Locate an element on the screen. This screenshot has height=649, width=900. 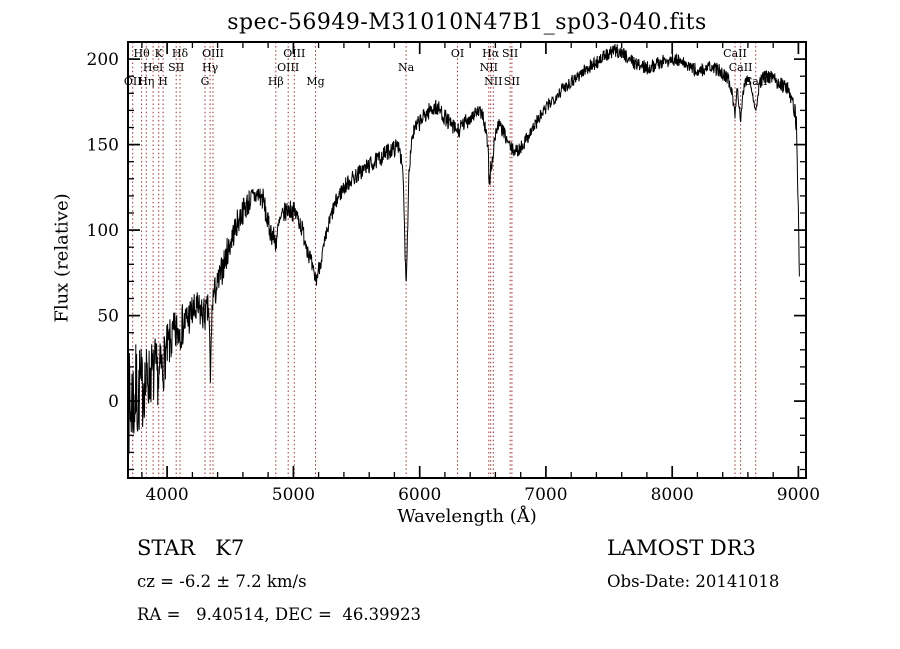
spectral-line-label: HeI is located at coordinates (153, 67).